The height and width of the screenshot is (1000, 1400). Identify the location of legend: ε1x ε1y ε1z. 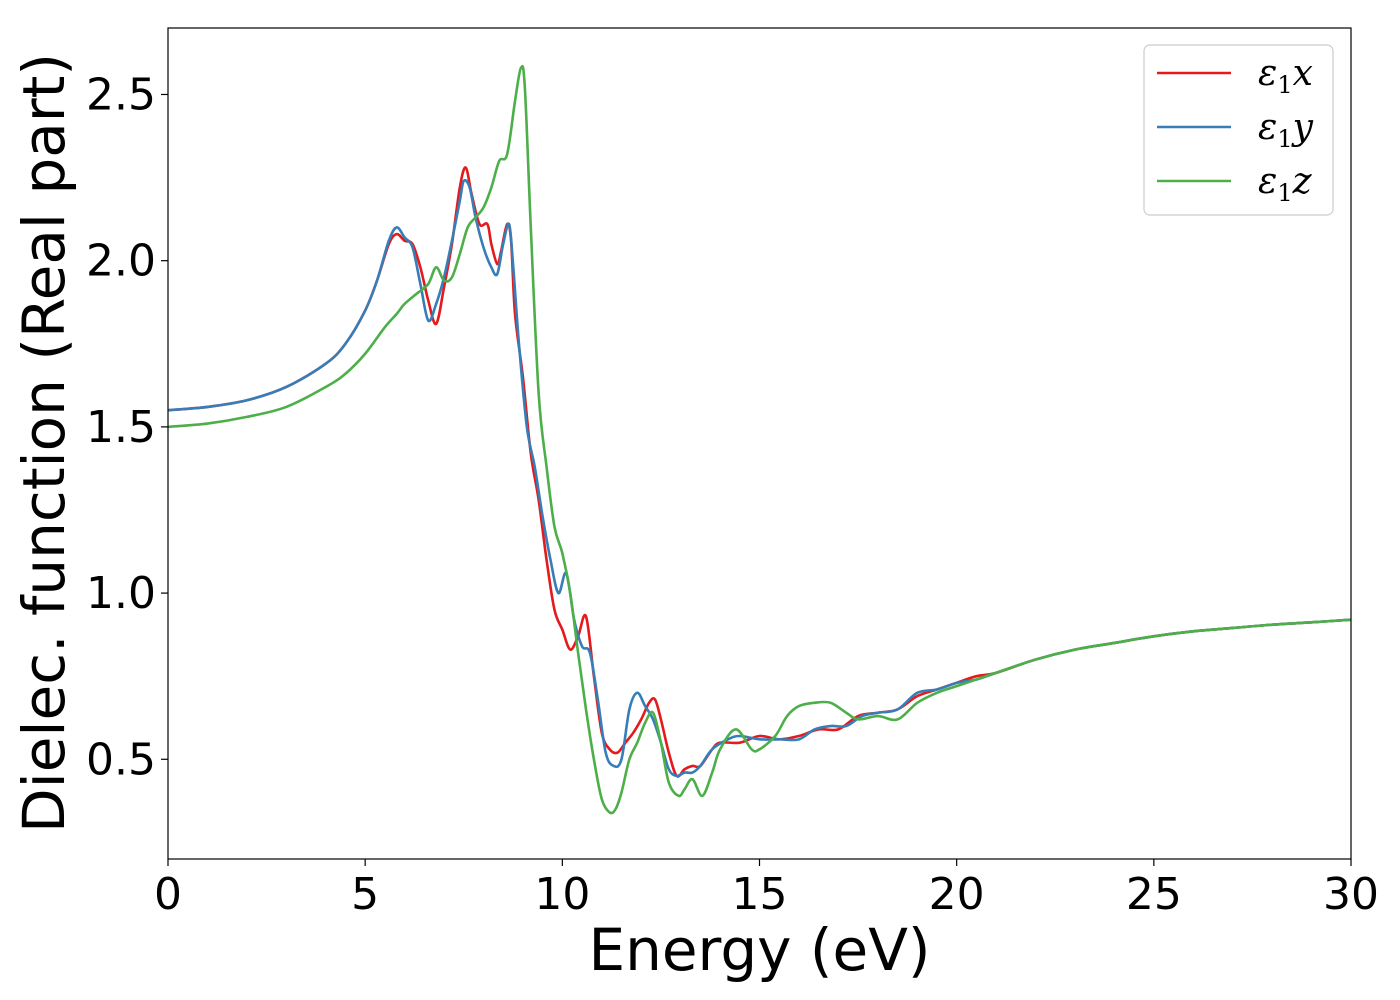
(1238, 130).